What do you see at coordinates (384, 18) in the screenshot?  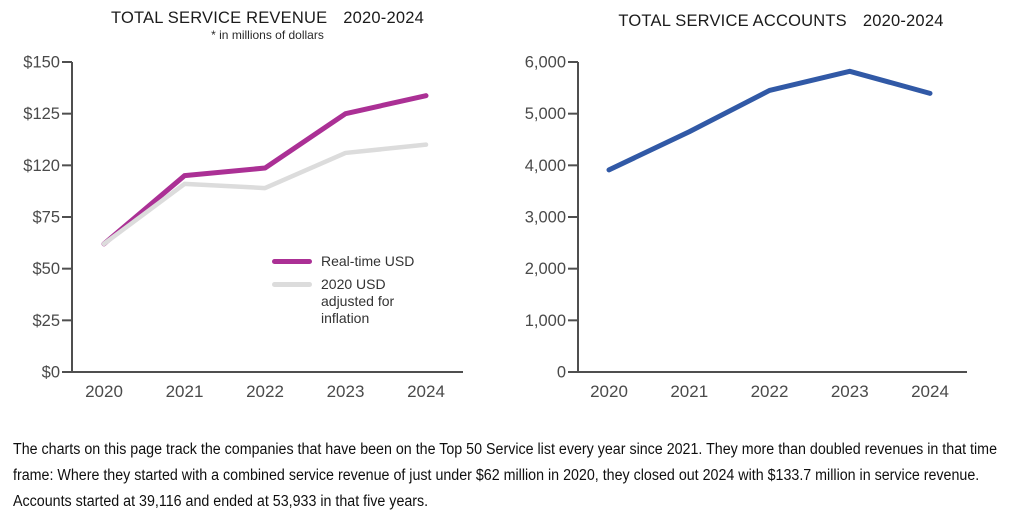 I see `revenue-title-period: 2020-2024` at bounding box center [384, 18].